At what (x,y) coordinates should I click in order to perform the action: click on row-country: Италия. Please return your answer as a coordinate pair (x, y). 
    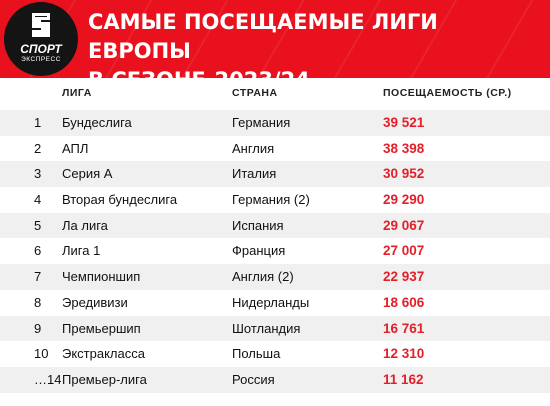
    Looking at the image, I should click on (254, 174).